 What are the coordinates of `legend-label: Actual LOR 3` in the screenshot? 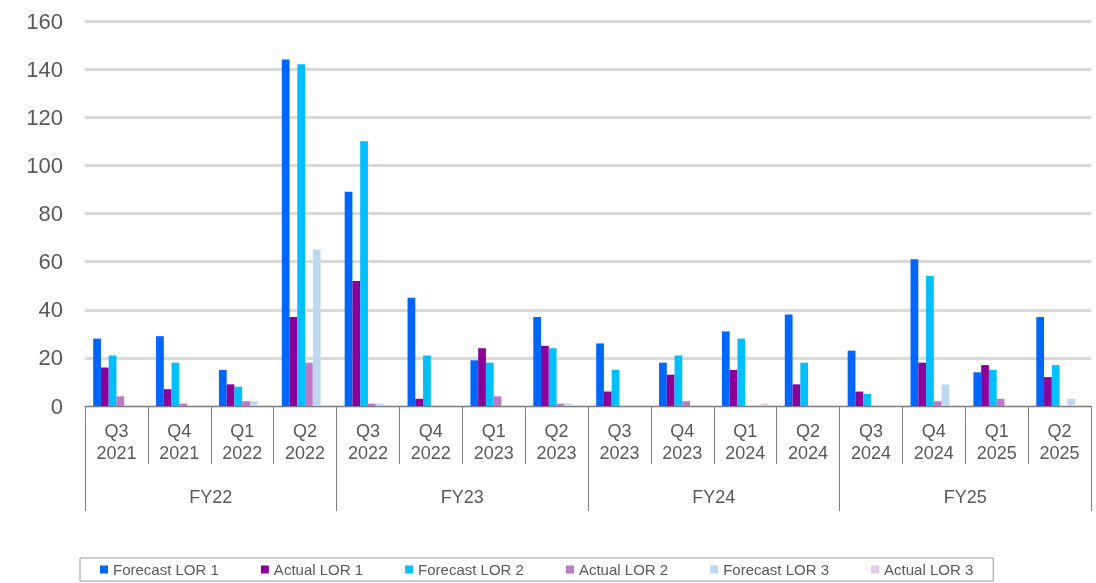 It's located at (929, 569).